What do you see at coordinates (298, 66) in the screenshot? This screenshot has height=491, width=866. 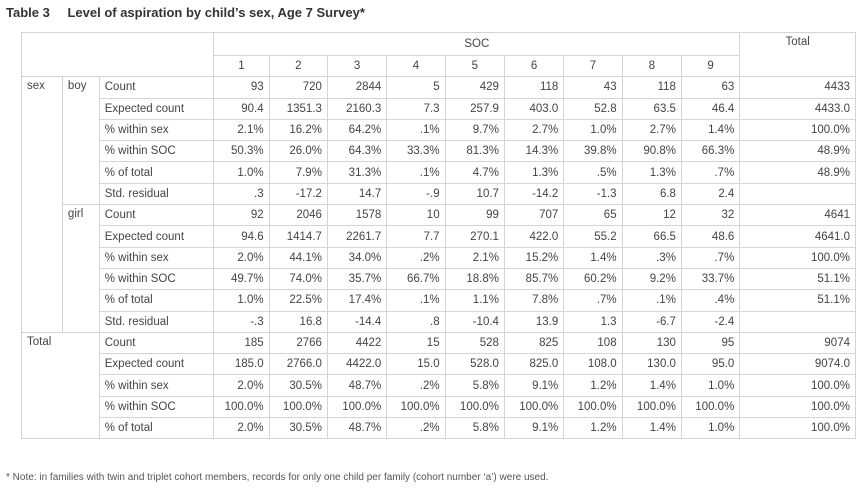 I see `column-header: 2` at bounding box center [298, 66].